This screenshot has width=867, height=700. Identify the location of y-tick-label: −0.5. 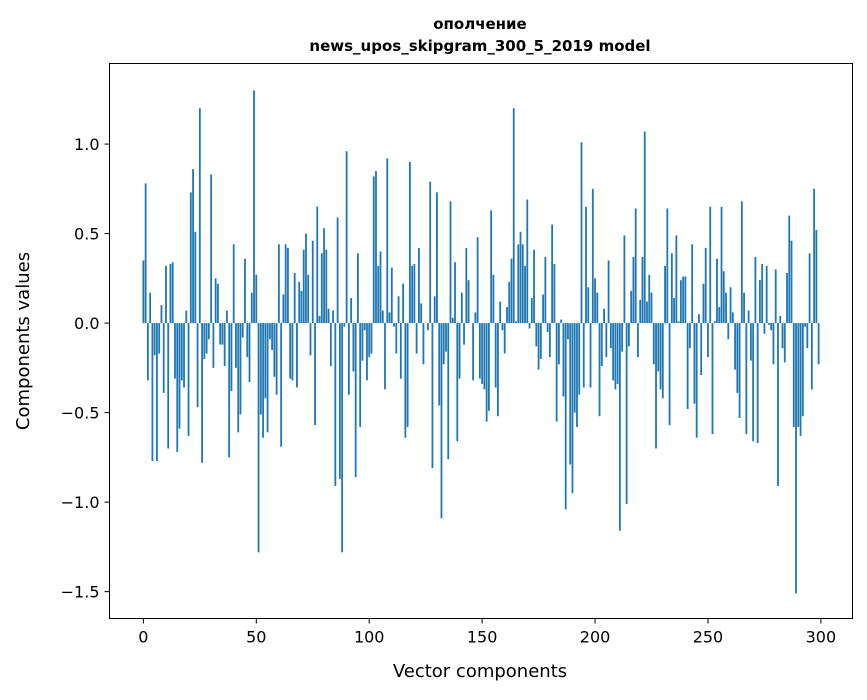
(80, 413).